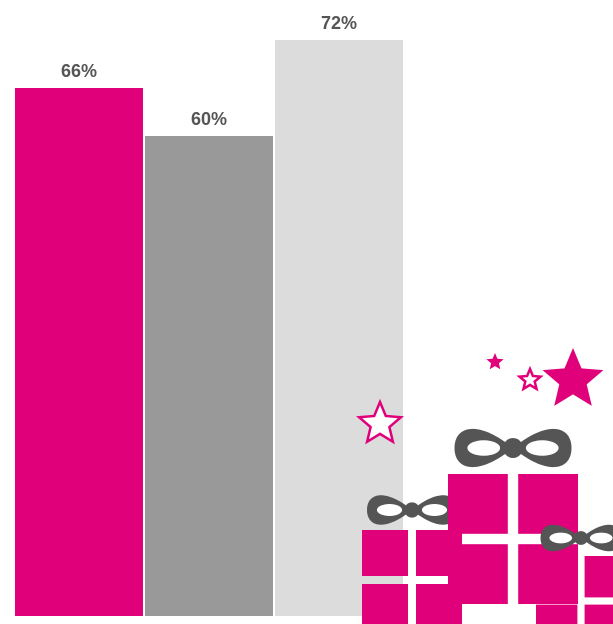 The image size is (613, 624). Describe the element at coordinates (339, 23) in the screenshot. I see `value-label: 72%` at that location.